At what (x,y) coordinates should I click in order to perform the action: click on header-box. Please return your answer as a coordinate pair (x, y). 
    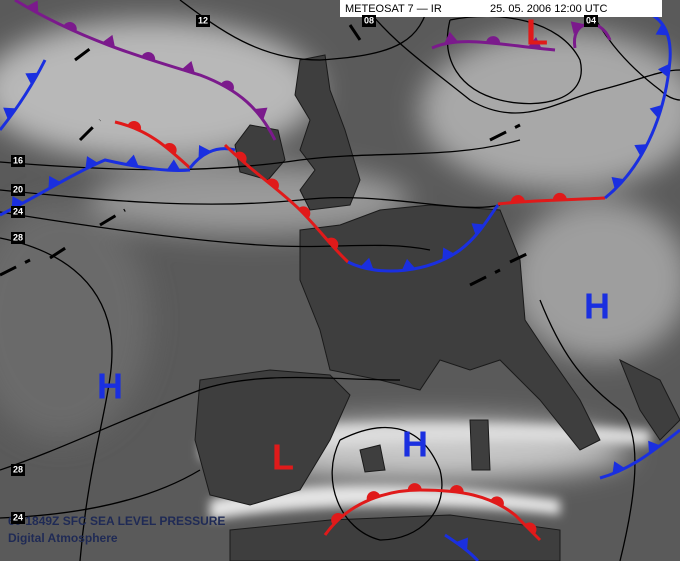
    Looking at the image, I should click on (501, 8).